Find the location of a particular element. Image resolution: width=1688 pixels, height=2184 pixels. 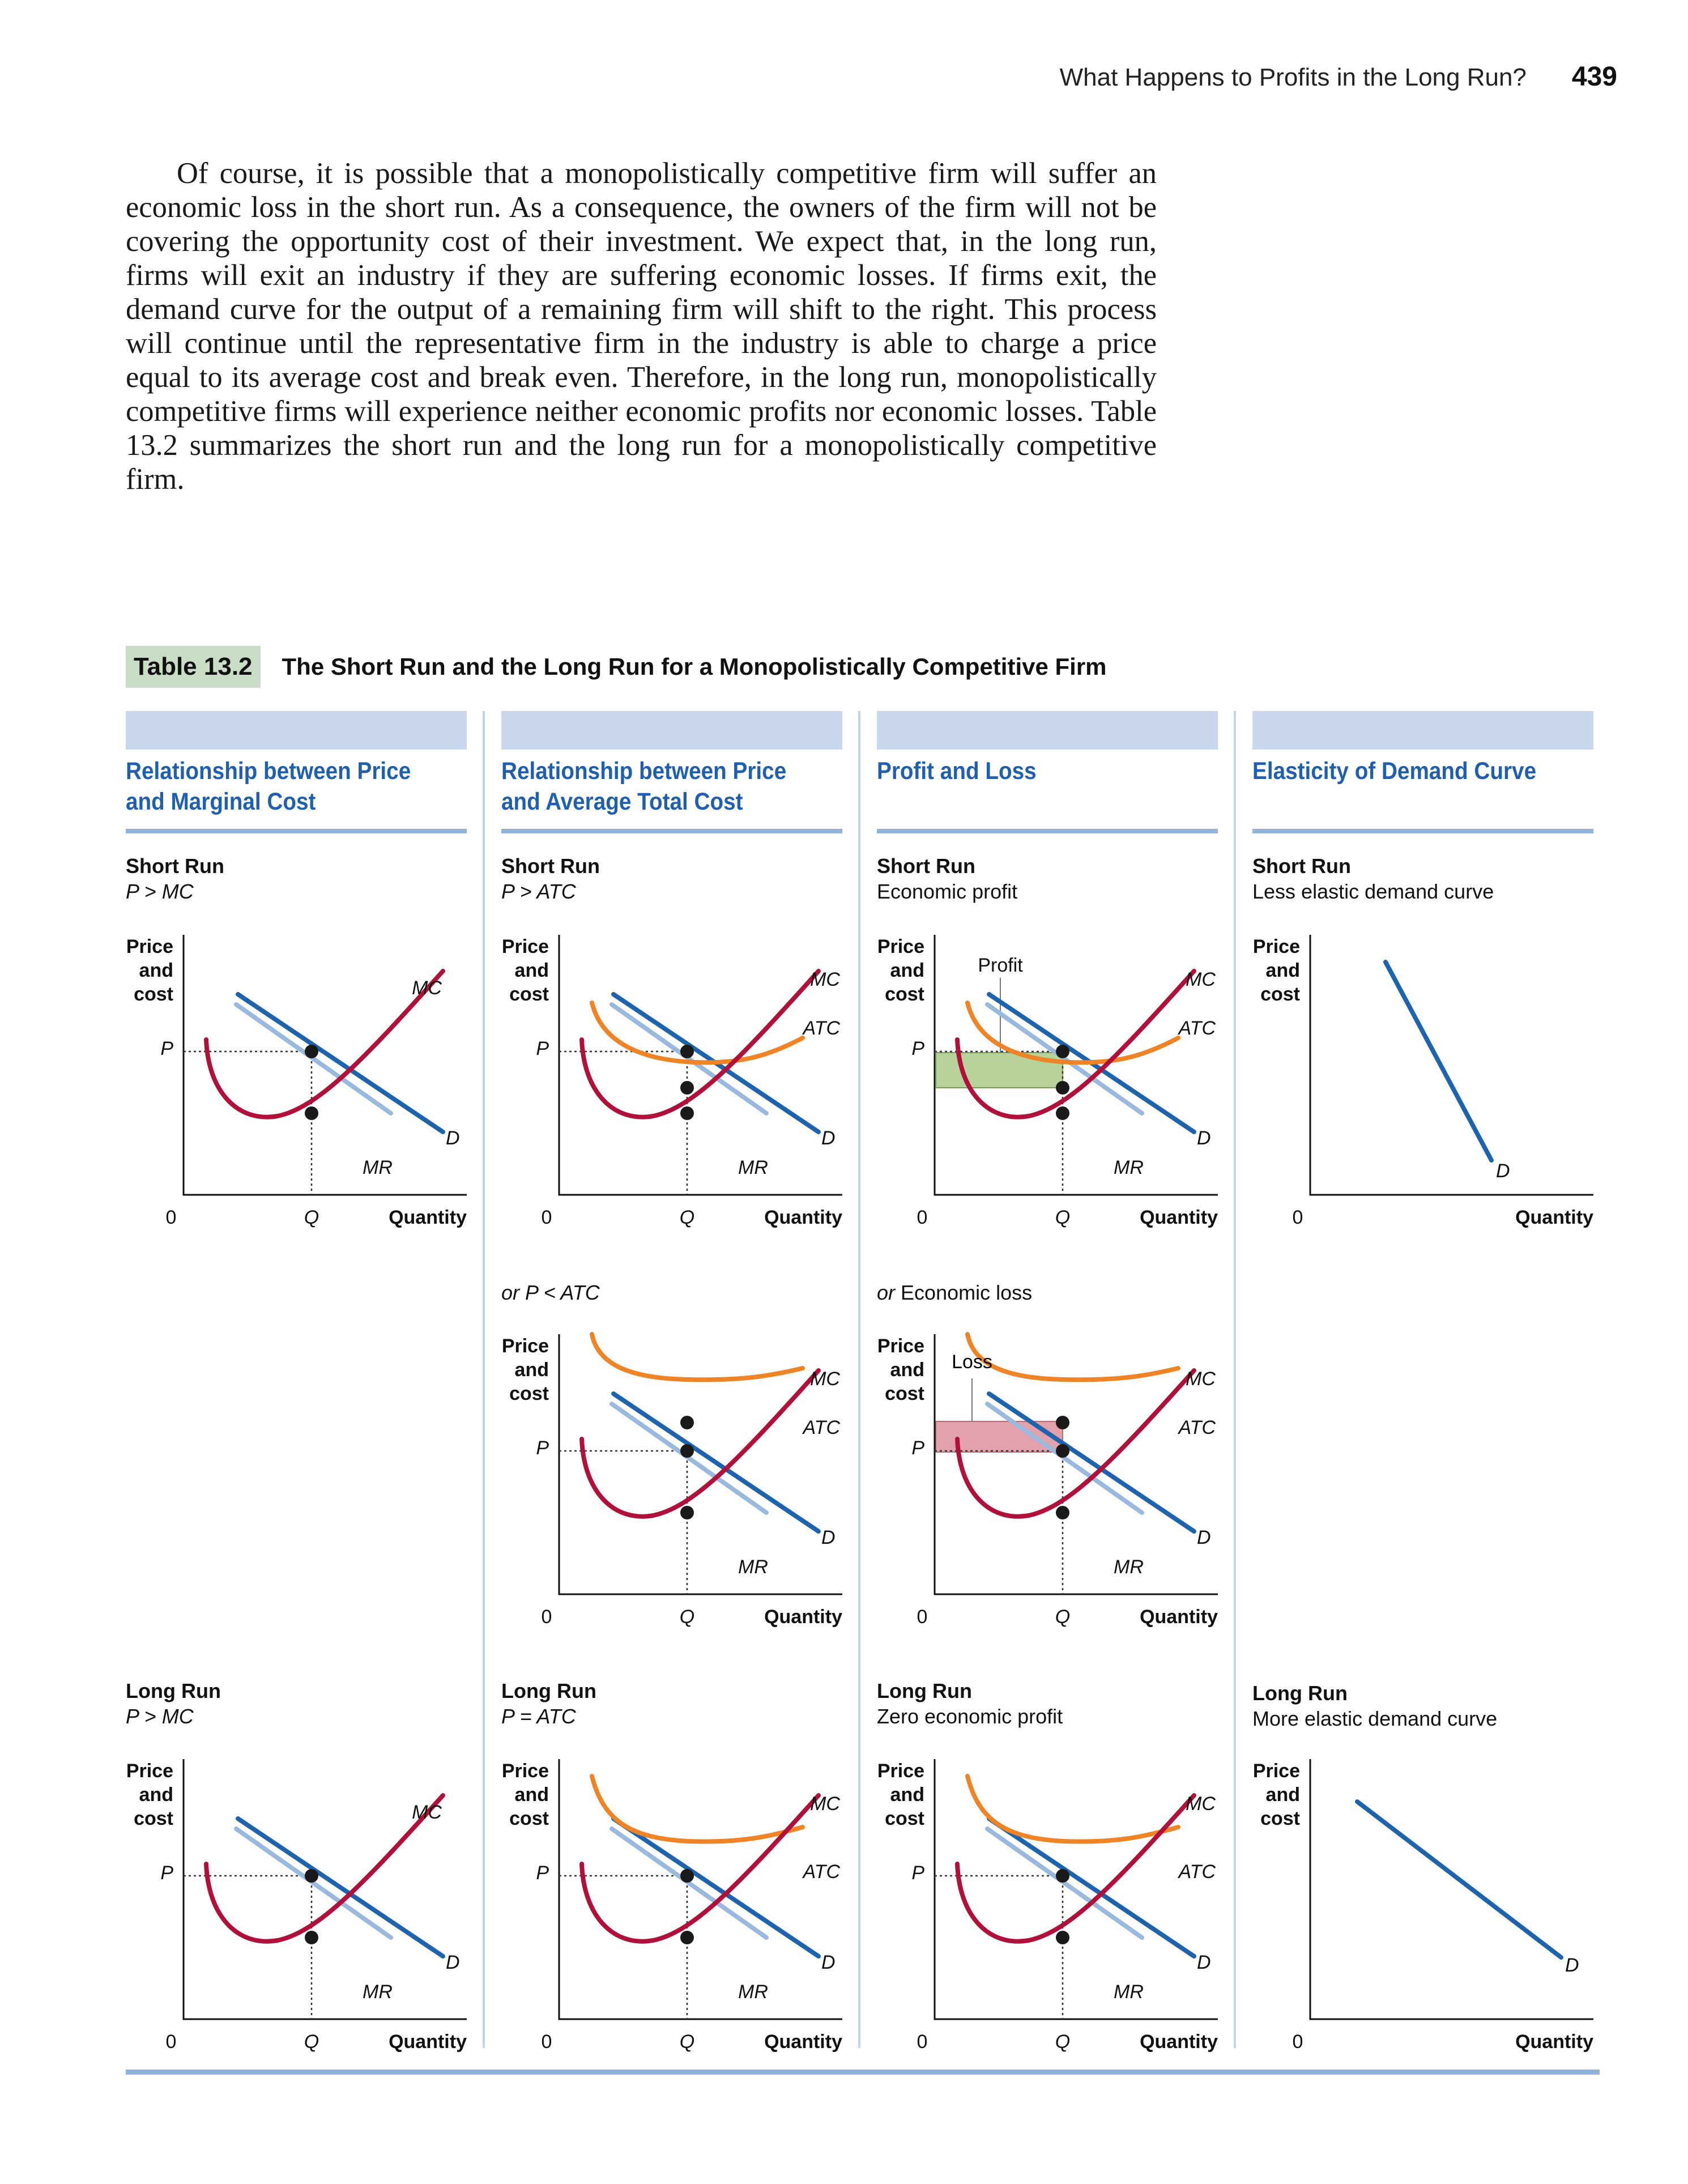

caption-subtitle: P = ATC is located at coordinates (538, 1716).